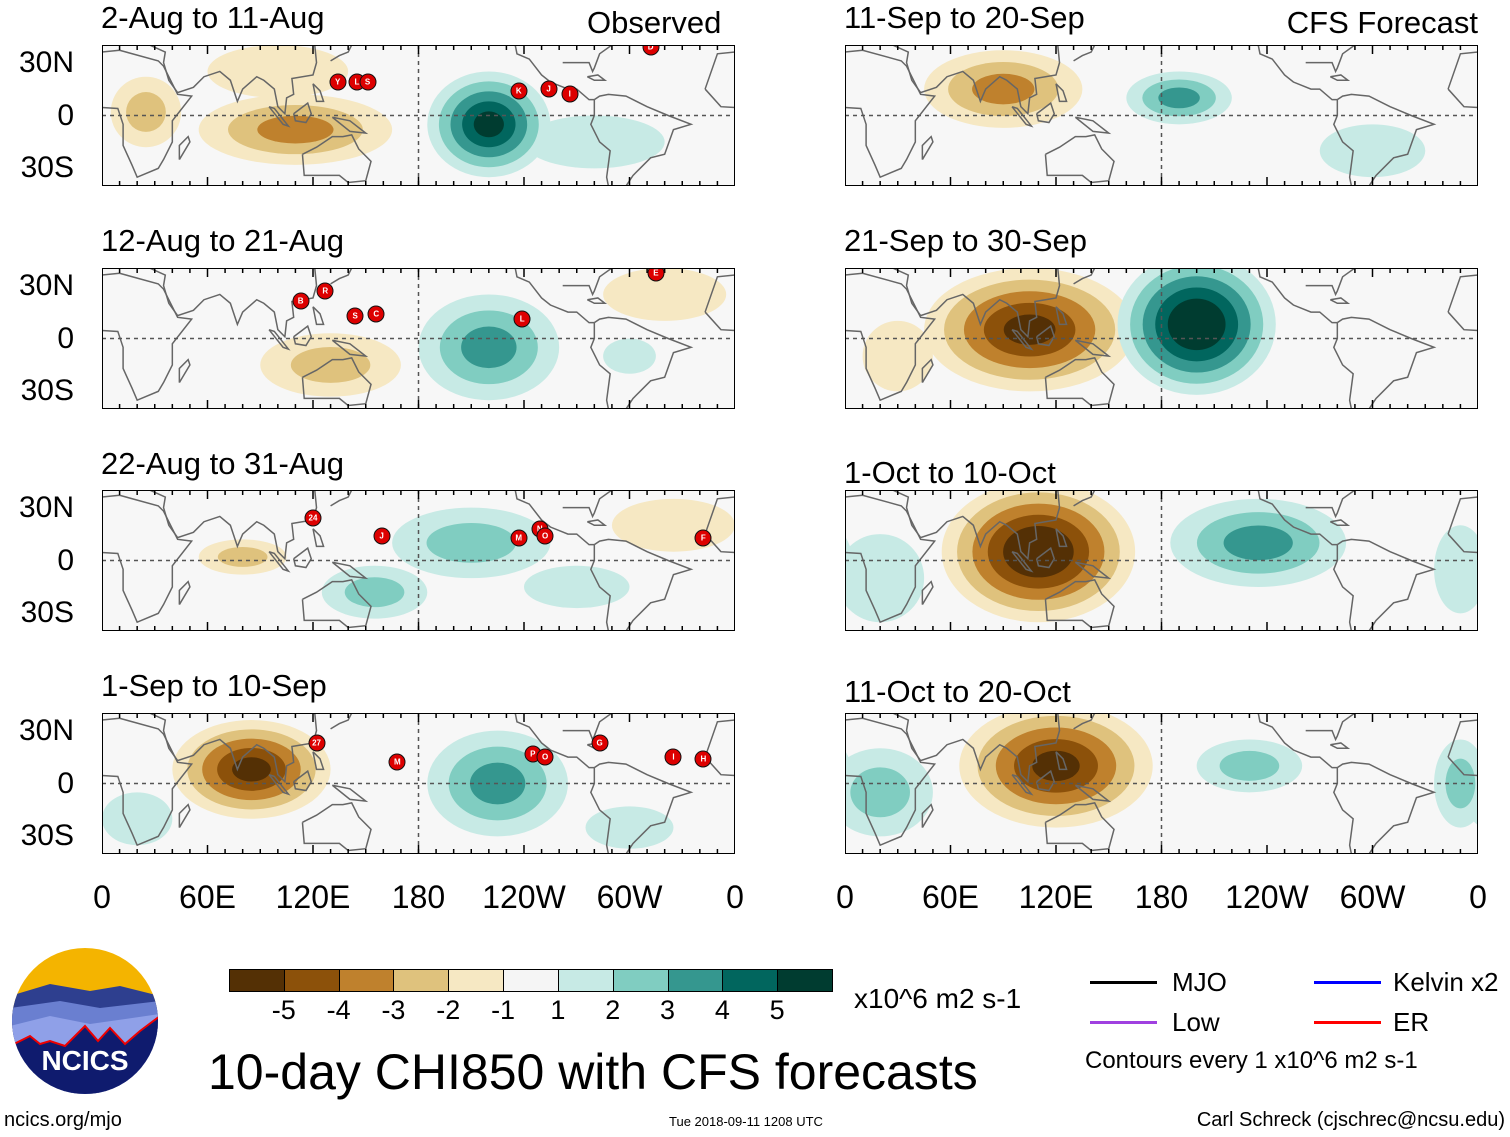 The image size is (1510, 1137). What do you see at coordinates (703, 759) in the screenshot?
I see `tropical-cyclone-marker: H` at bounding box center [703, 759].